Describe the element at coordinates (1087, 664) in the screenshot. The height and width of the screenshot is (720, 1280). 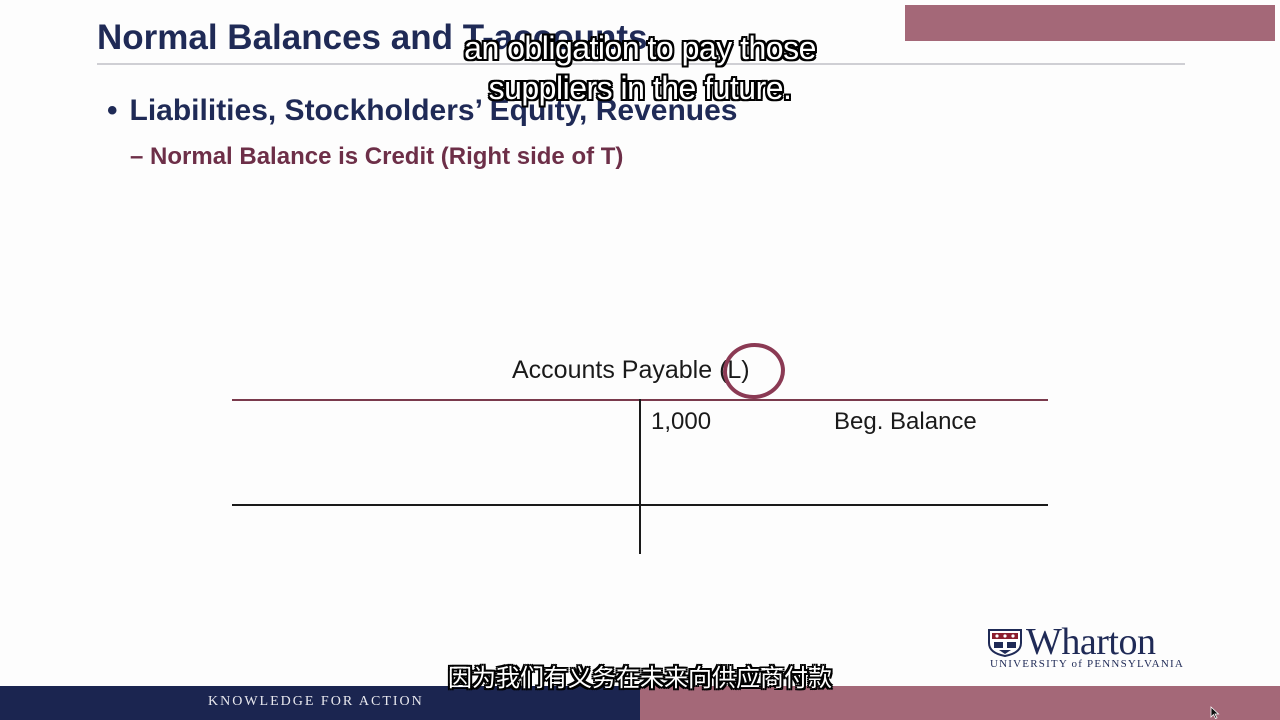
I see `logo-subtitle: UNIVERSITY of PENNSYLVANIA` at that location.